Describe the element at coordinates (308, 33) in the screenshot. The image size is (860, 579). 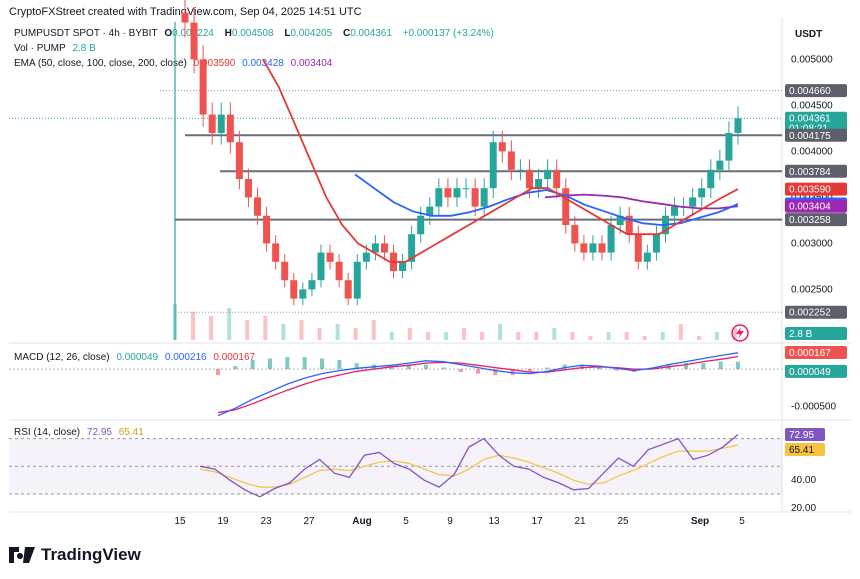
I see `ohlc-low: L0.004205` at that location.